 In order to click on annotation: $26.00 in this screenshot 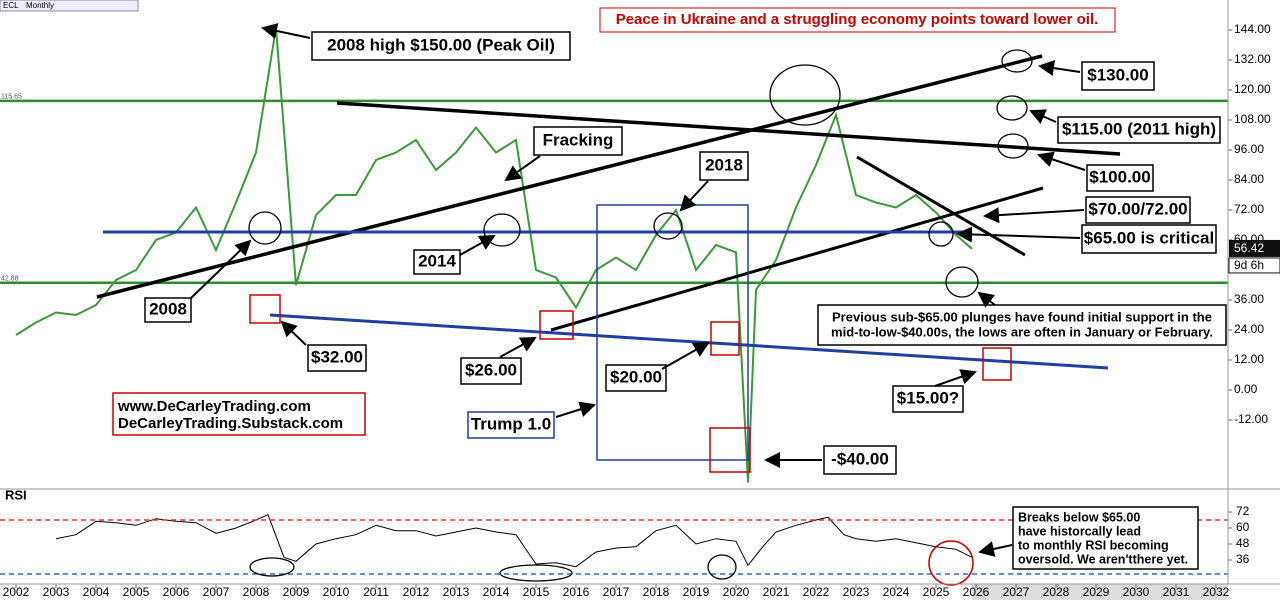, I will do `click(491, 369)`.